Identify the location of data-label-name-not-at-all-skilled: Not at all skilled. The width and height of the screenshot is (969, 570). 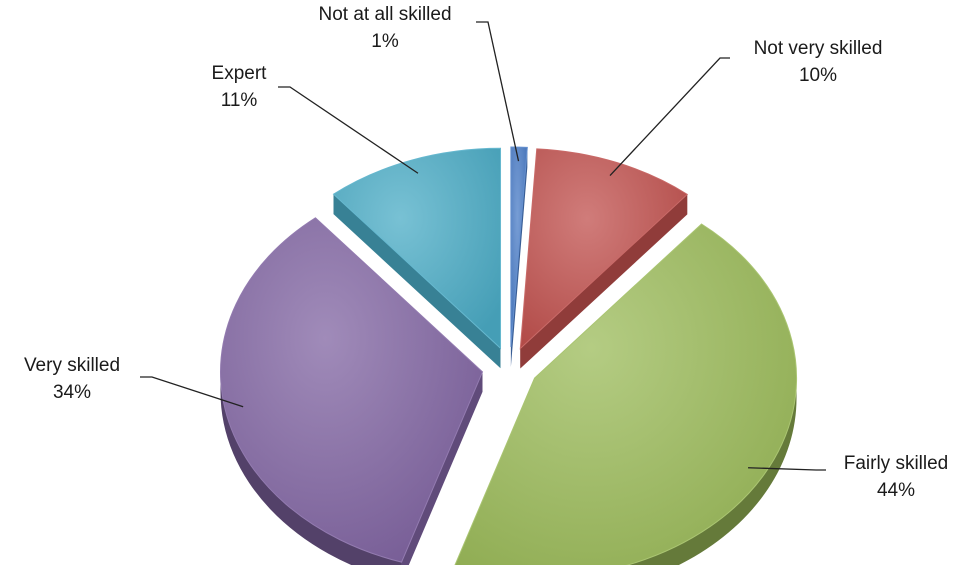
(384, 14).